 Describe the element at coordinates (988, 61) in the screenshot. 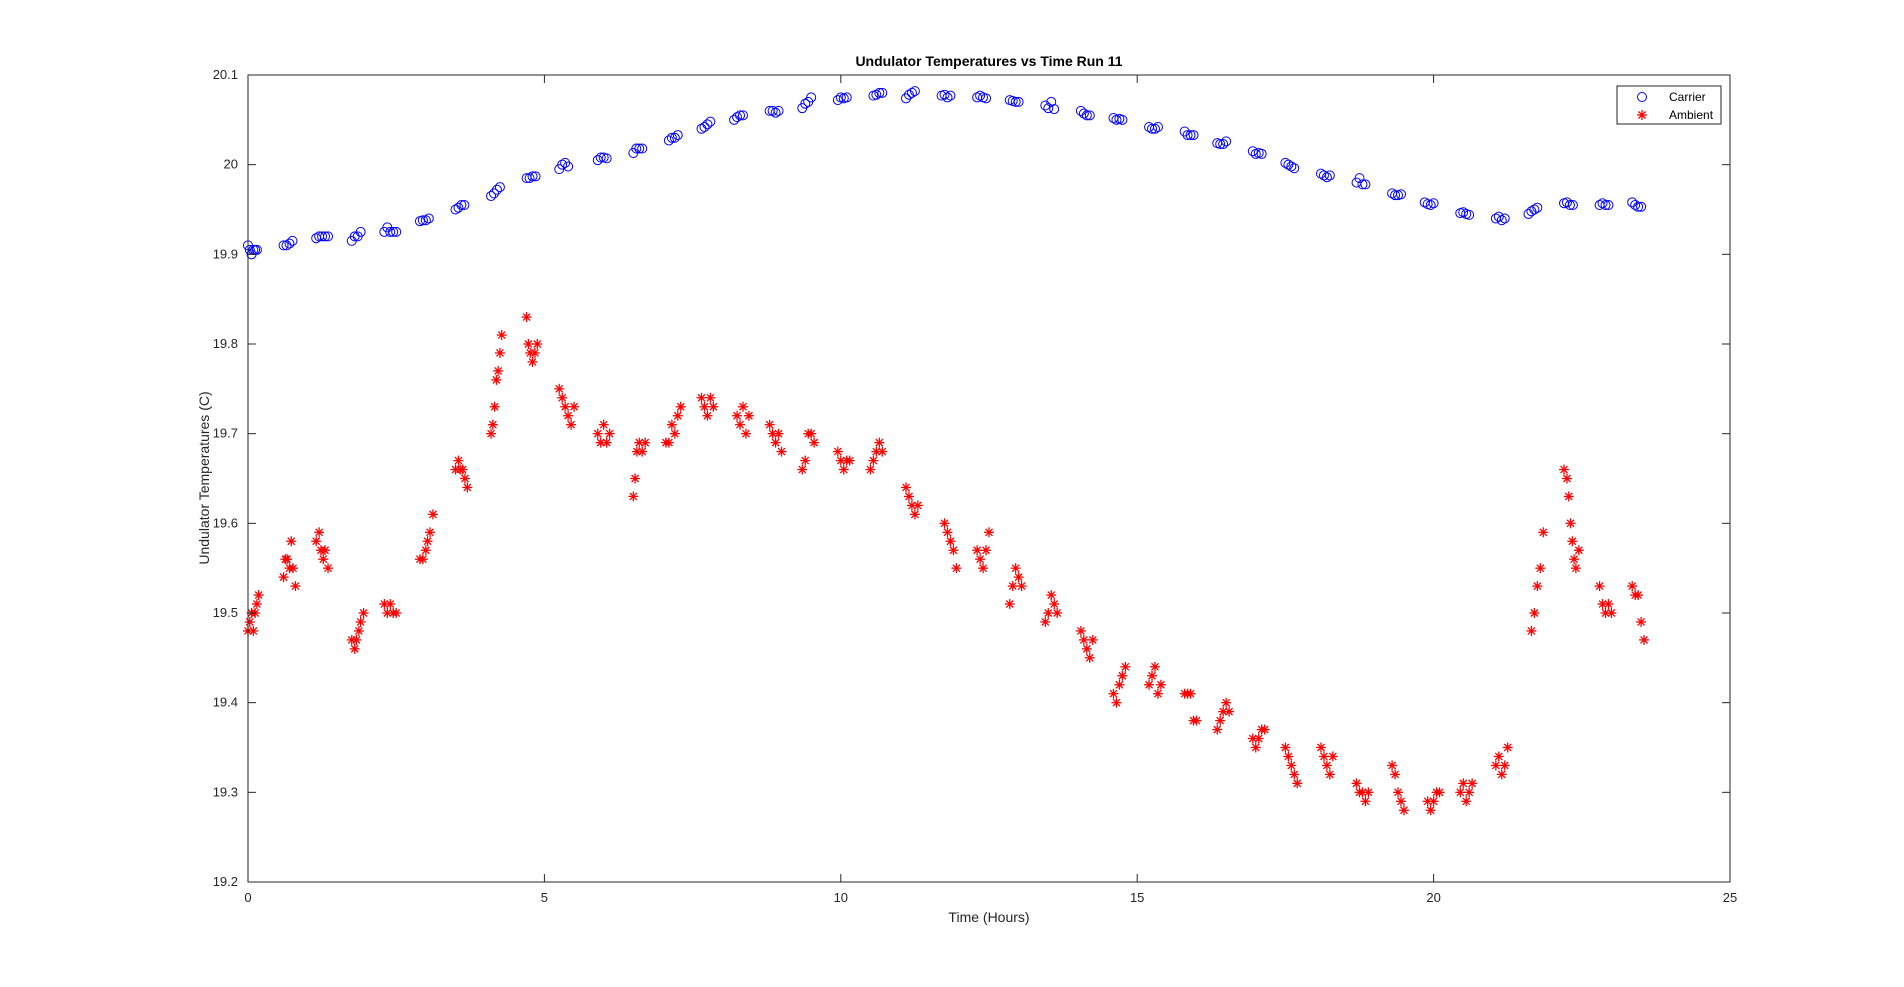

I see `chart-title: Undulator Temperatures vs Time Run 11` at that location.